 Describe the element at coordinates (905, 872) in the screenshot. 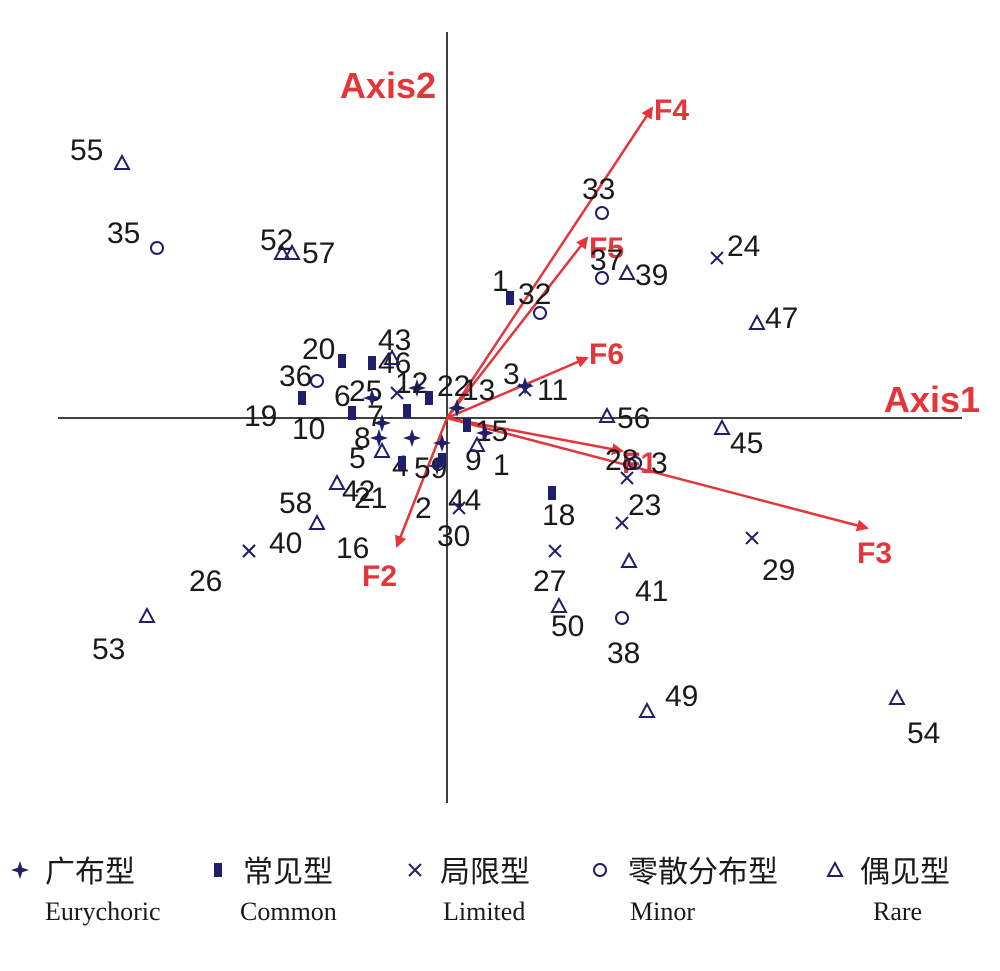

I see `legend-label-cn: 偶见型` at that location.